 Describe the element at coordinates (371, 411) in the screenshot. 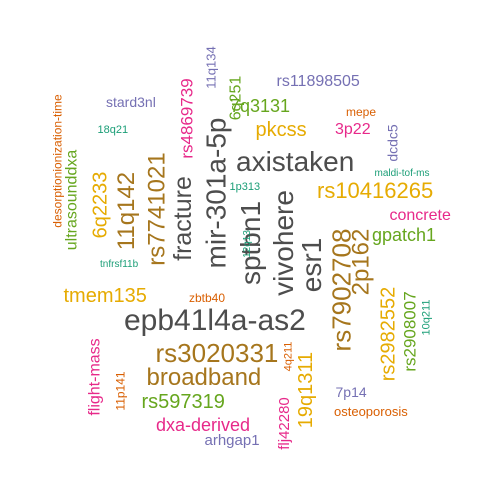

I see `word-osteoporosis: osteoporosis` at that location.